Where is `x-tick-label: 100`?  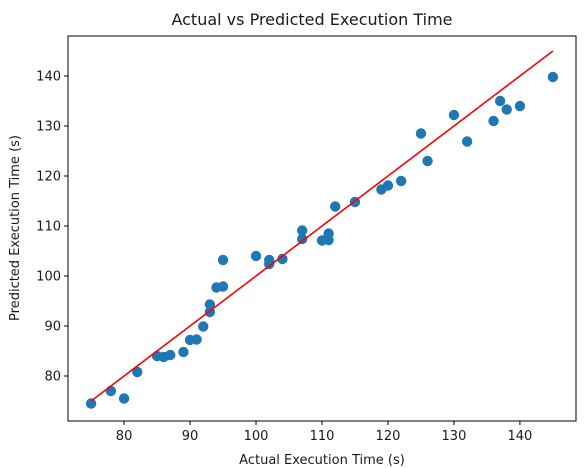
x-tick-label: 100 is located at coordinates (256, 436).